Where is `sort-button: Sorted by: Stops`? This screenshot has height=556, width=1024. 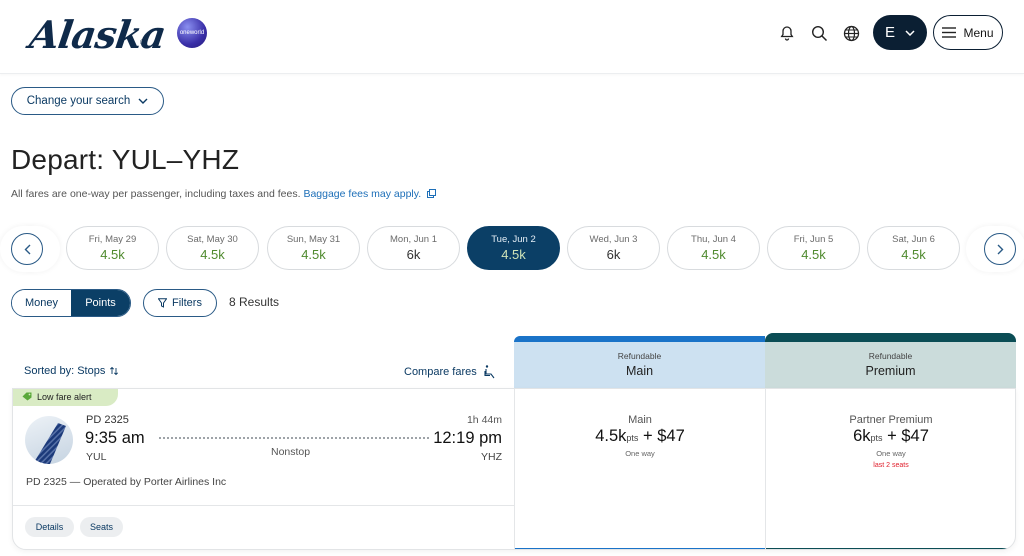
sort-button: Sorted by: Stops is located at coordinates (71, 371).